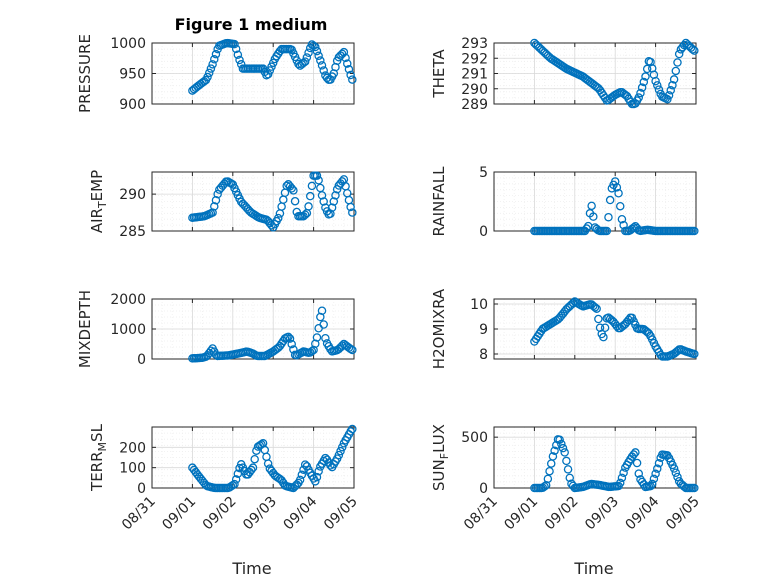 The height and width of the screenshot is (583, 778). Describe the element at coordinates (483, 173) in the screenshot. I see `y-tick-label: 5` at that location.